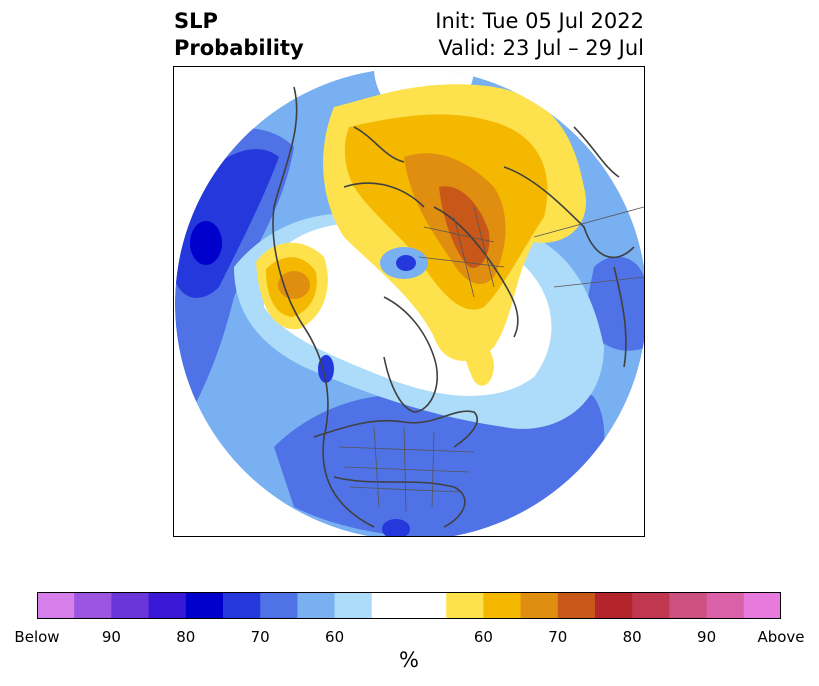  What do you see at coordinates (464, 227) in the screenshot?
I see `field-darkorange-north` at bounding box center [464, 227].